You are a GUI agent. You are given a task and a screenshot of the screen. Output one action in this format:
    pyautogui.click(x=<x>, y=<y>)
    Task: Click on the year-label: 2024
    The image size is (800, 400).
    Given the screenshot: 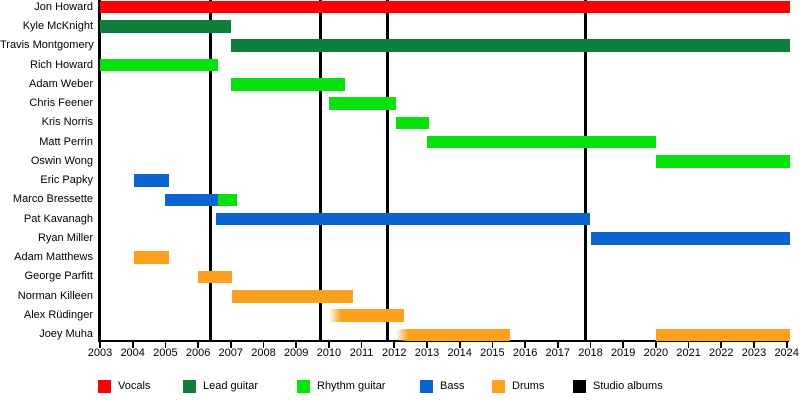 What is the action you would take?
    pyautogui.click(x=786, y=353)
    